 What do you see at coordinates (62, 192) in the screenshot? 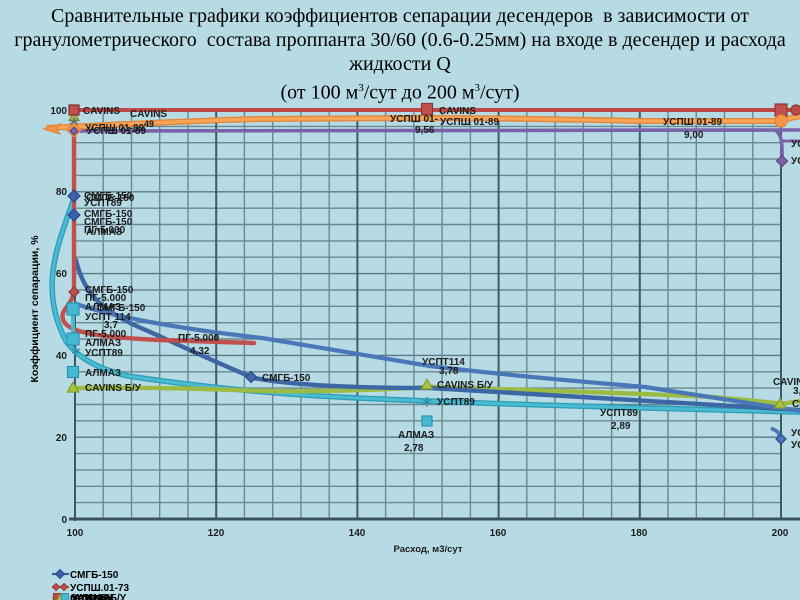
I see `svg-text: 80` at bounding box center [62, 192].